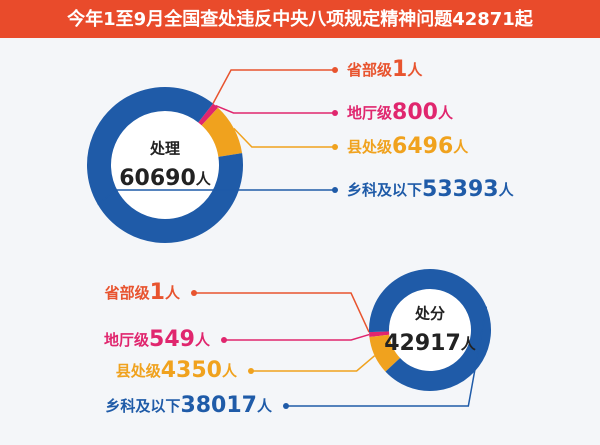  I want to click on segment-label: 县处级4350人, so click(177, 370).